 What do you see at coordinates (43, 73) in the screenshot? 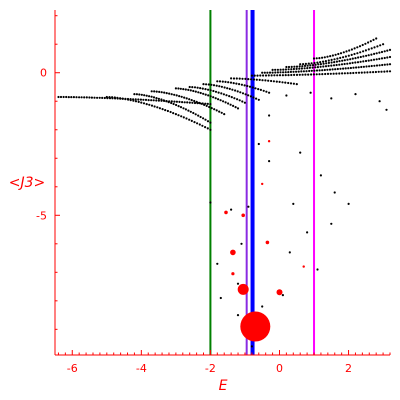
I see `y-tick-label-0: 0` at bounding box center [43, 73].